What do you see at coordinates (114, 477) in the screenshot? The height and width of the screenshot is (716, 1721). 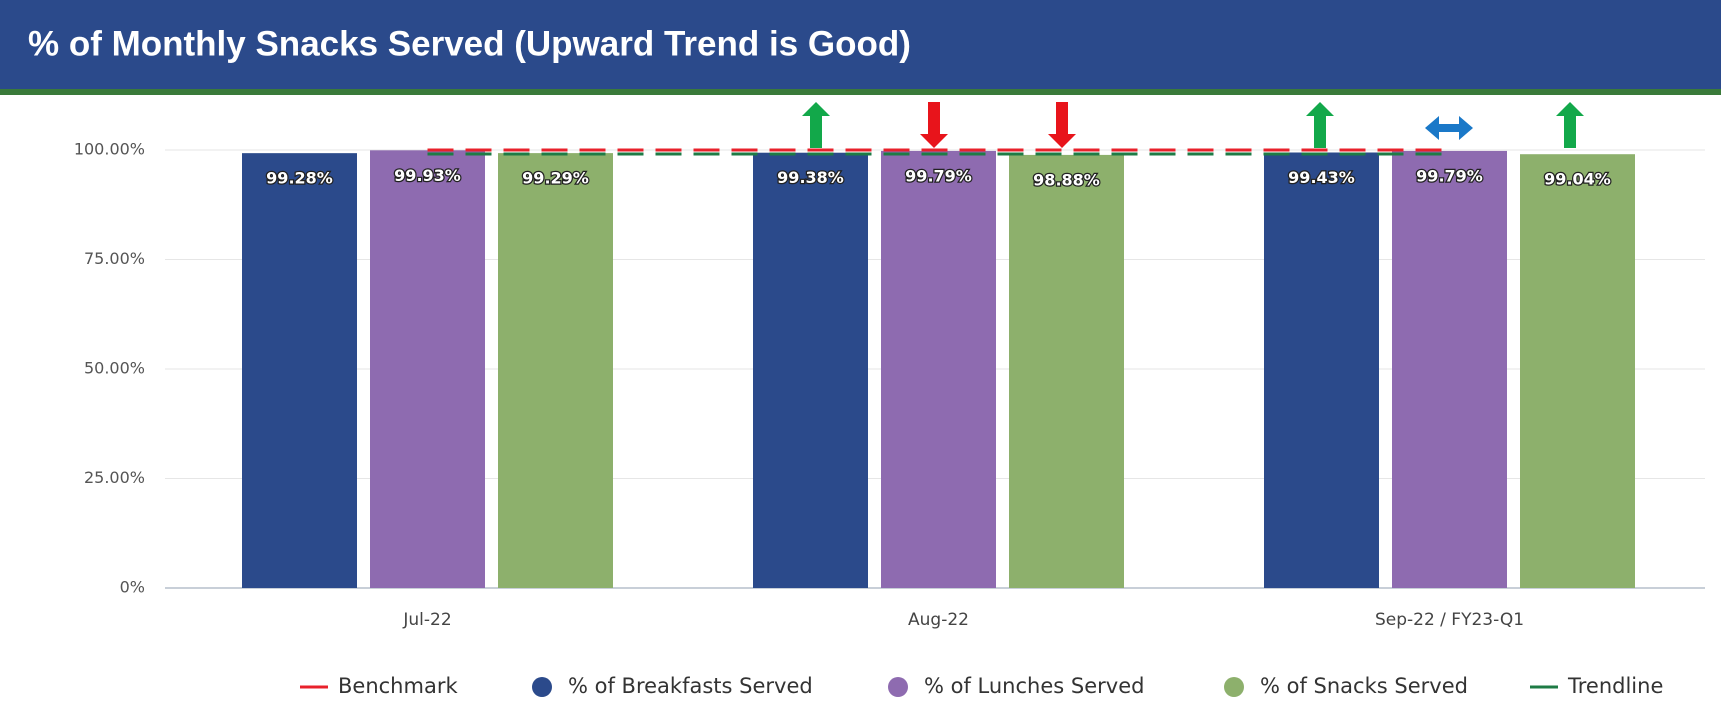 I see `y-tick-label: 25.00%` at bounding box center [114, 477].